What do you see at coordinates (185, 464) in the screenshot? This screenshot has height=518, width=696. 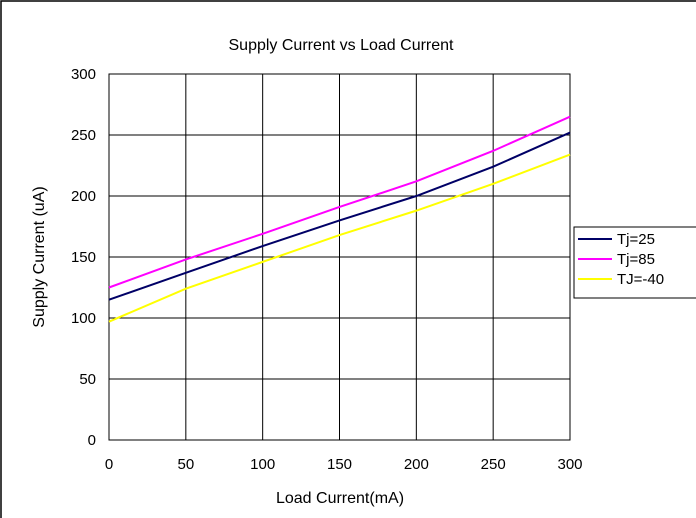 I see `x-tick-label: 50` at bounding box center [185, 464].